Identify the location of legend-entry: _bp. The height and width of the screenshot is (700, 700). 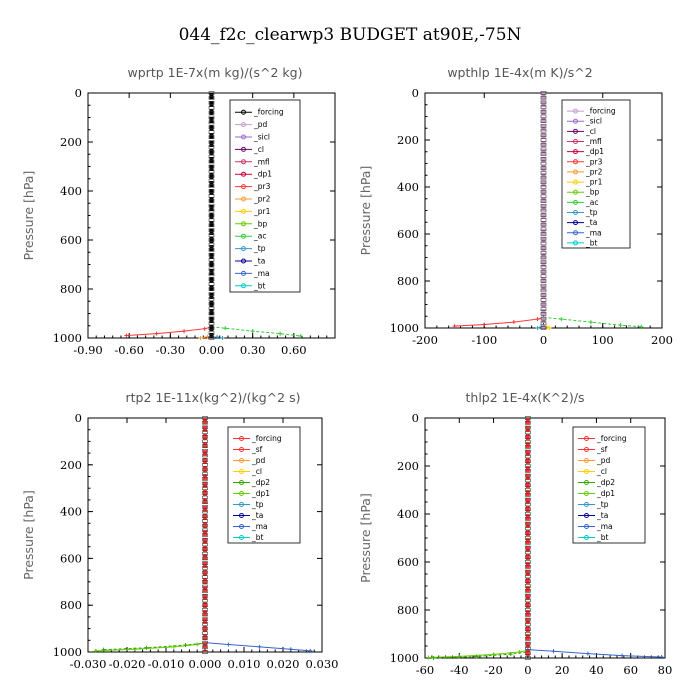
(592, 192).